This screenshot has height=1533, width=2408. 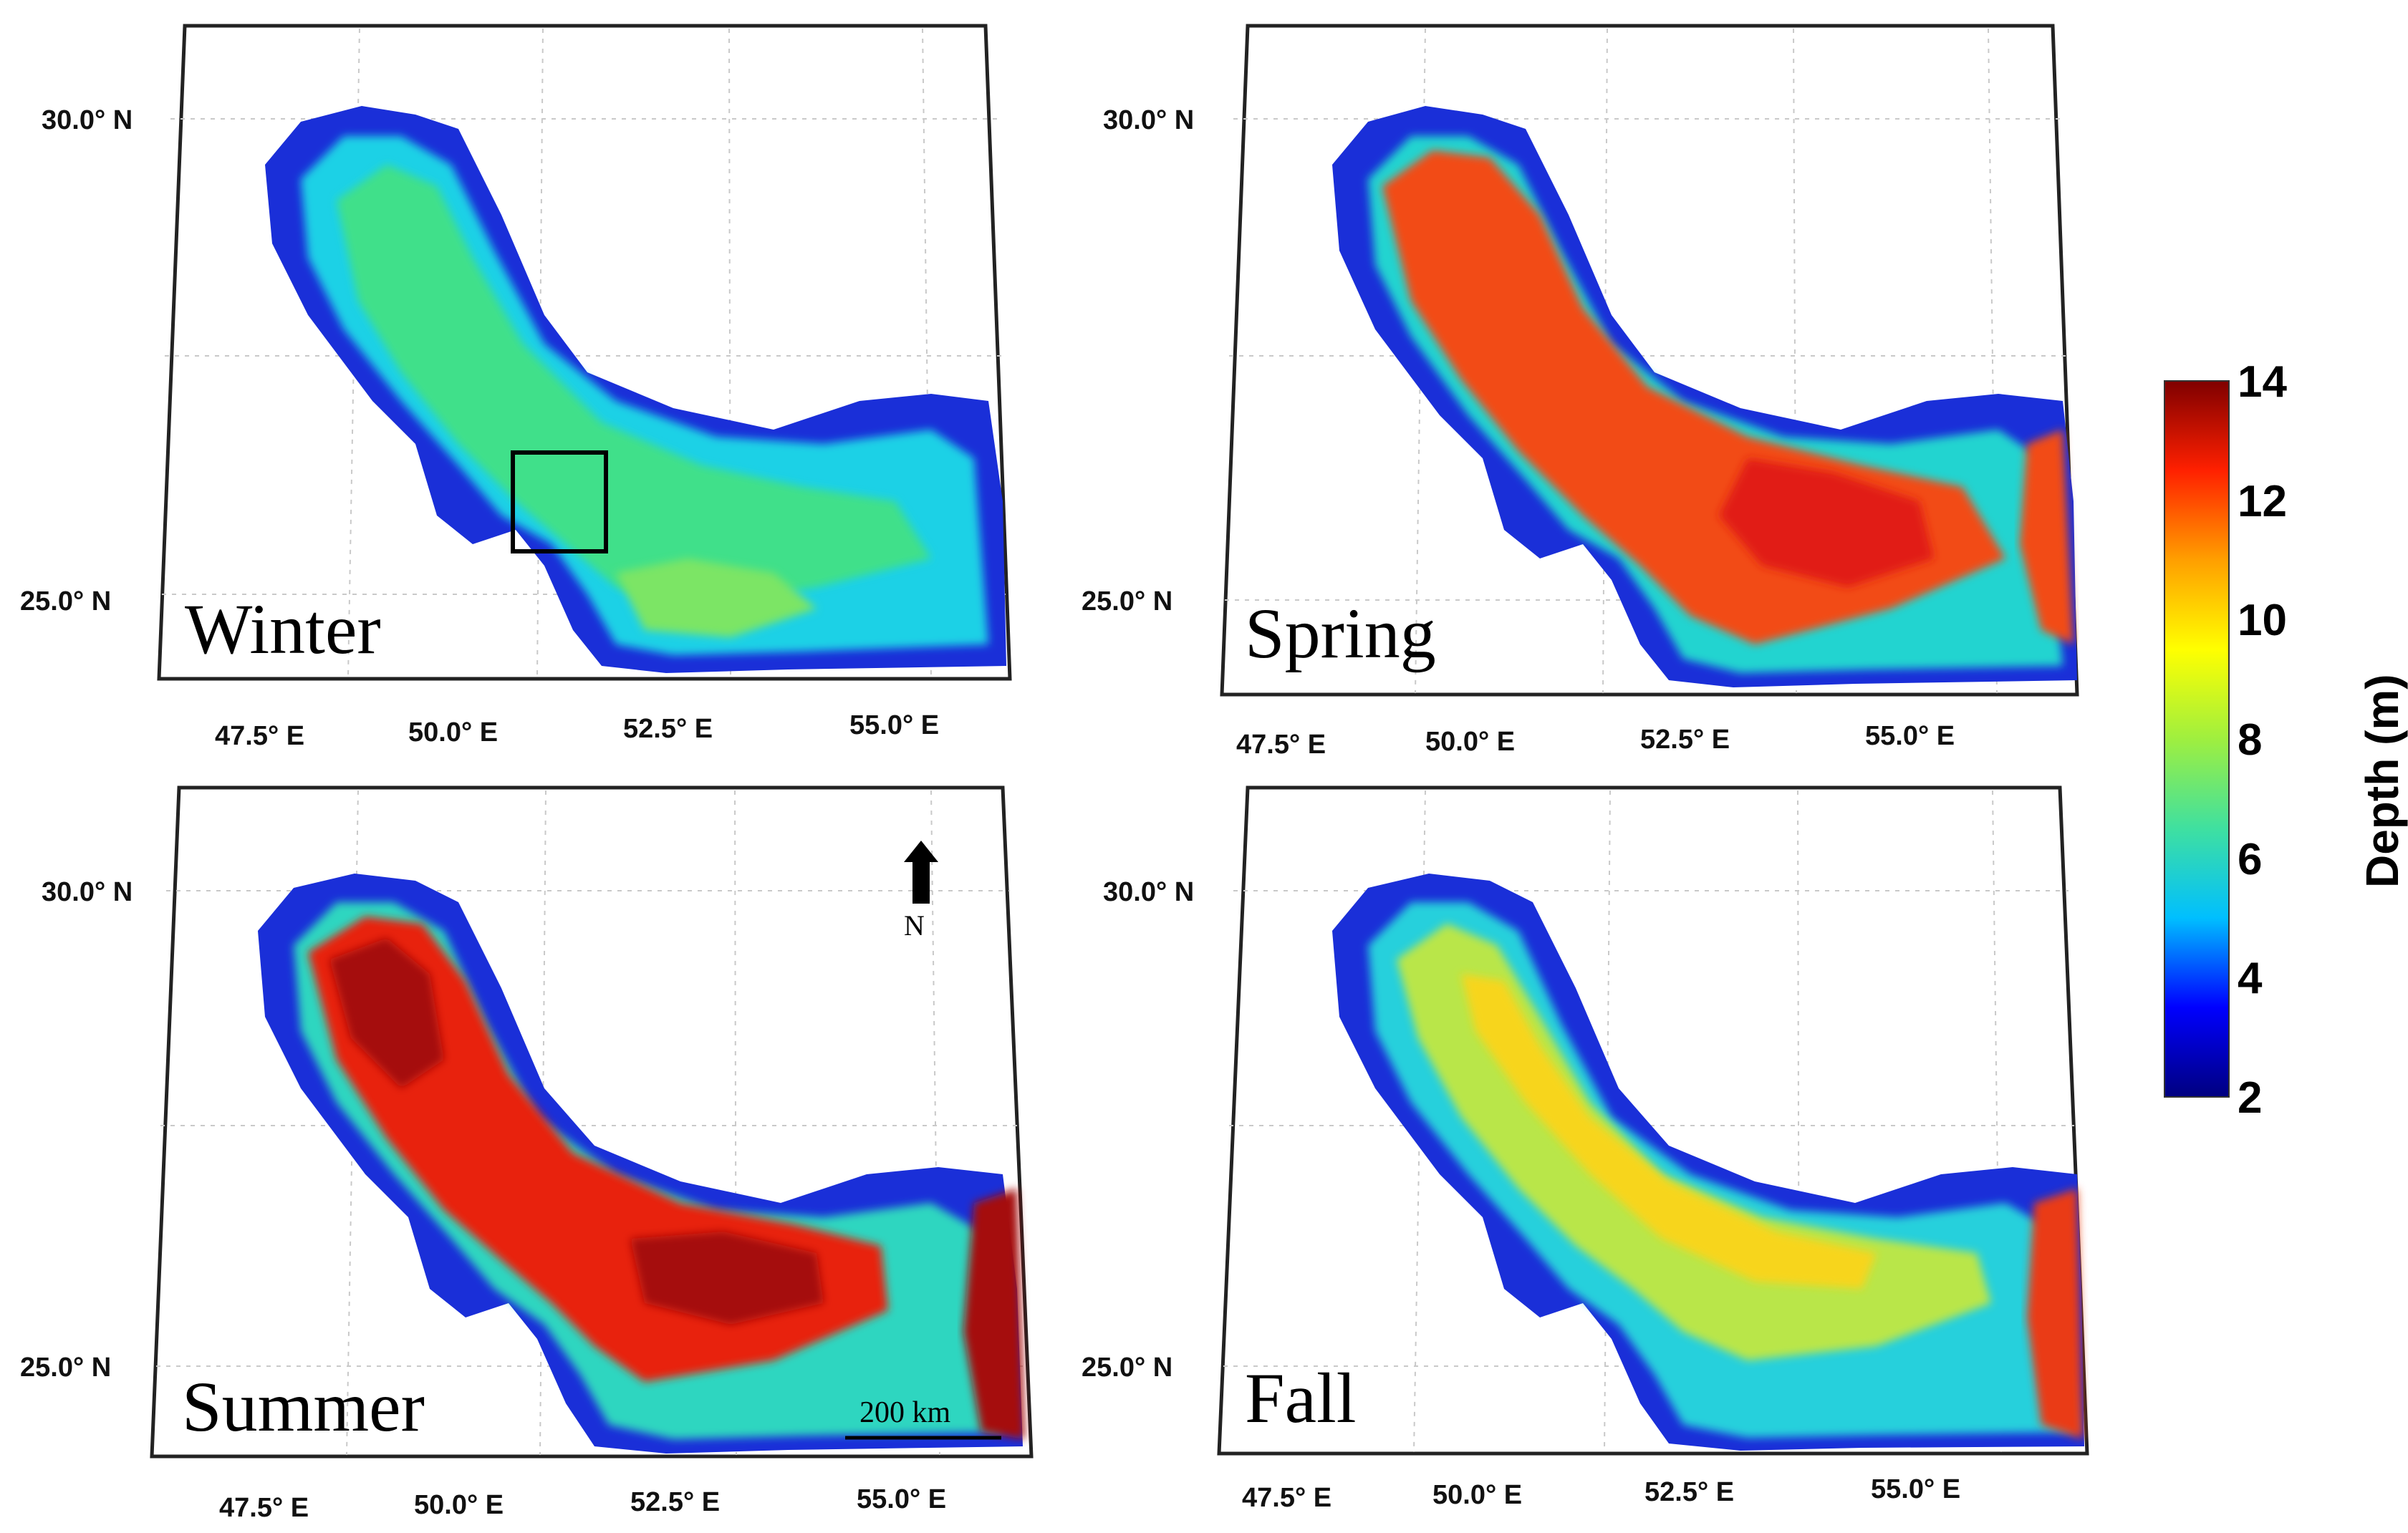 I want to click on season-label-summer: Summer, so click(x=303, y=1406).